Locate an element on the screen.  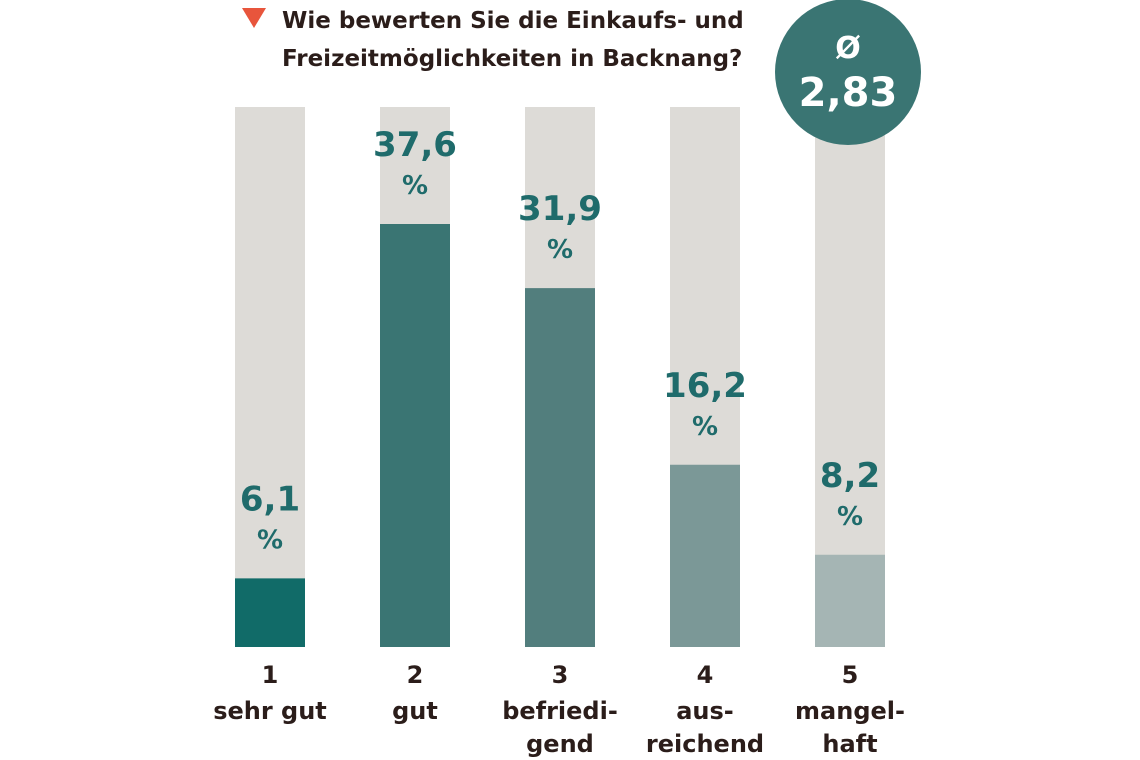
average-symbol: Ø is located at coordinates (848, 48).